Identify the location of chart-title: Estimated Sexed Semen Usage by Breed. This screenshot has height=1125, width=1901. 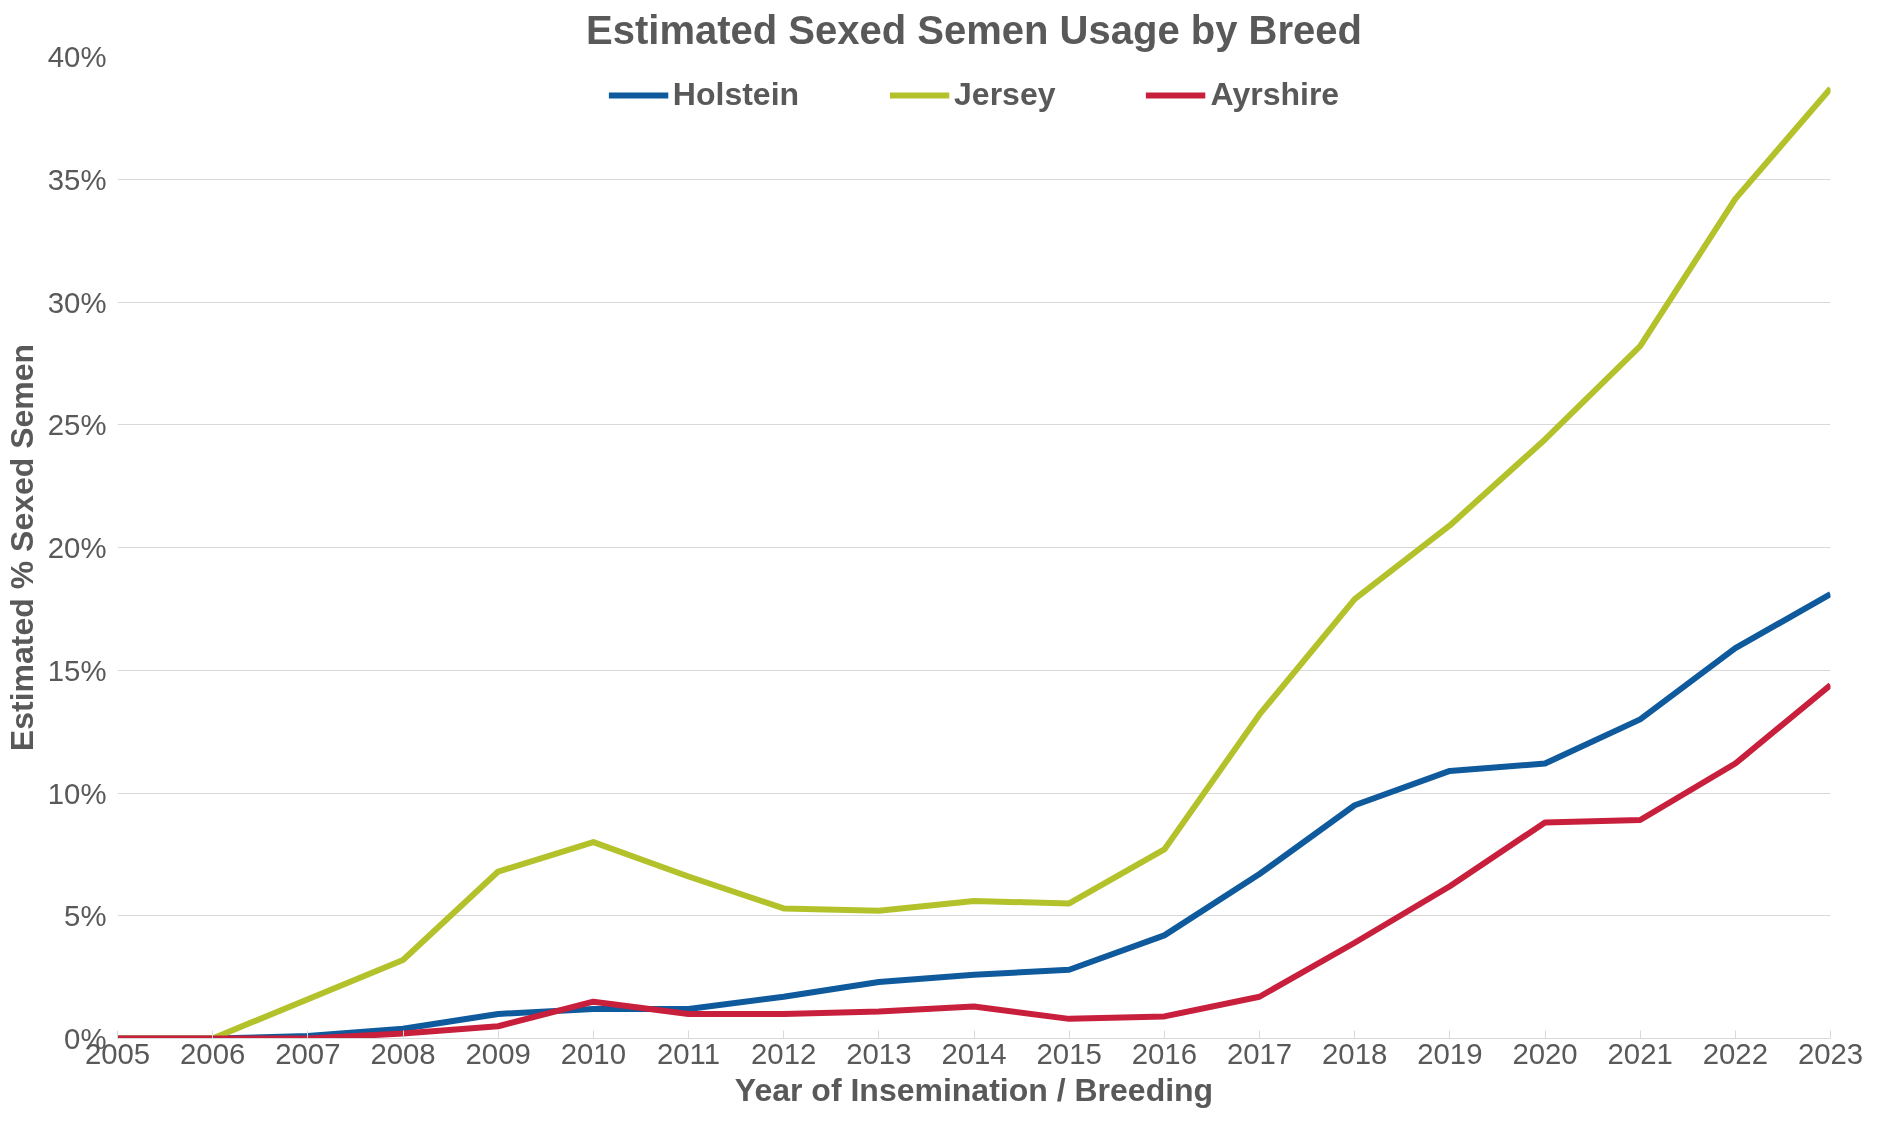
(974, 29).